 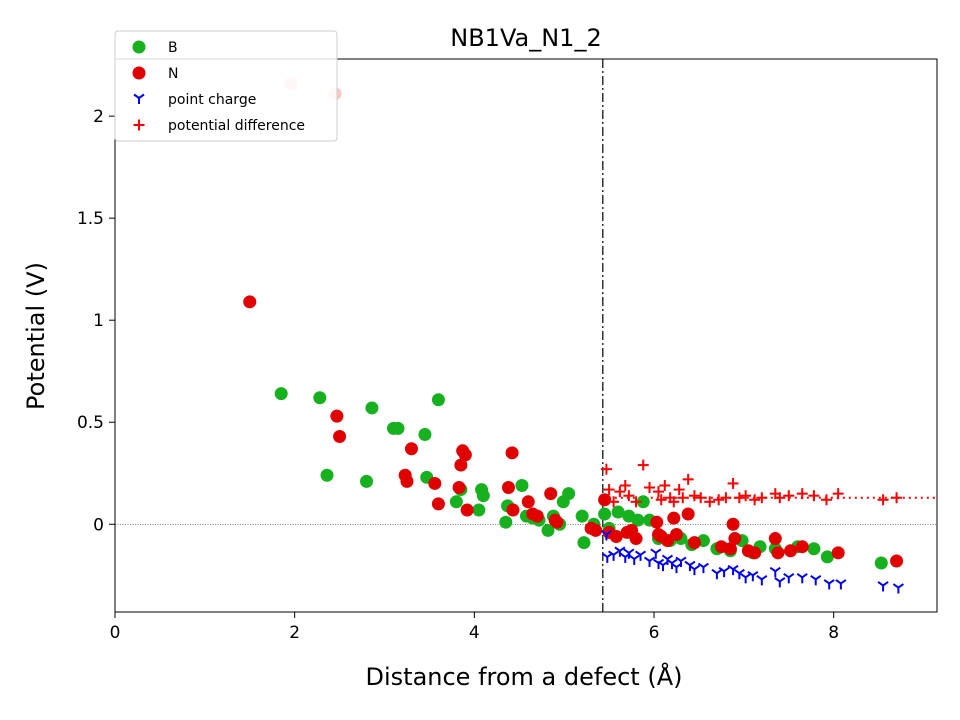 What do you see at coordinates (139, 73) in the screenshot?
I see `legend-swatch-n` at bounding box center [139, 73].